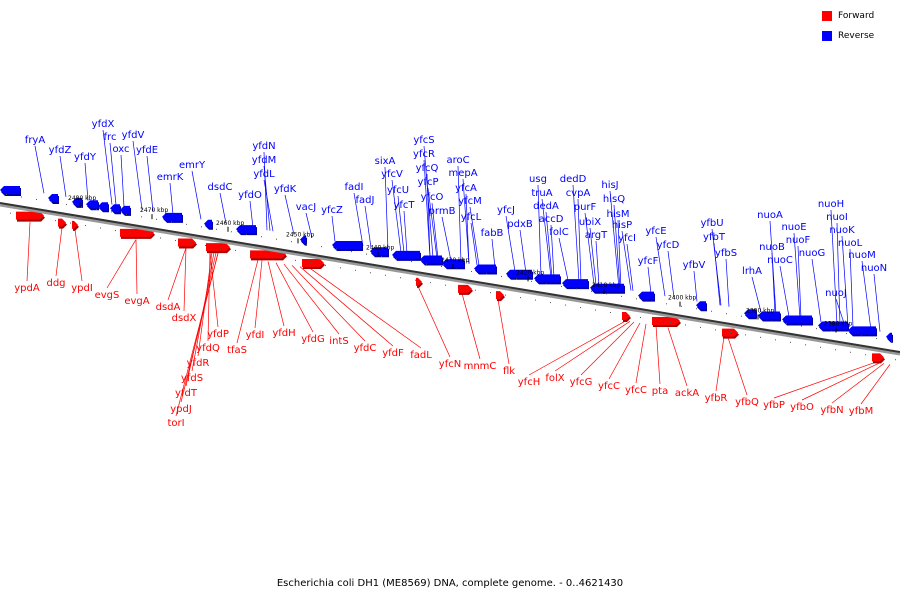  Describe the element at coordinates (581, 382) in the screenshot. I see `gene-label-forward: yfcG` at that location.